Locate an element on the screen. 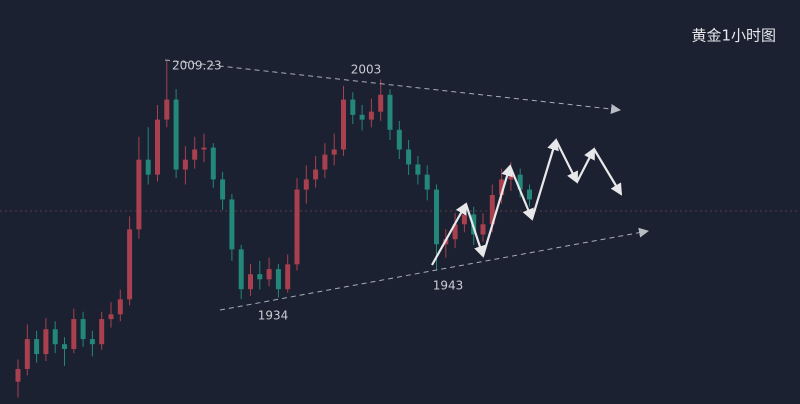 Image resolution: width=800 pixels, height=404 pixels. projection-path is located at coordinates (527, 202).